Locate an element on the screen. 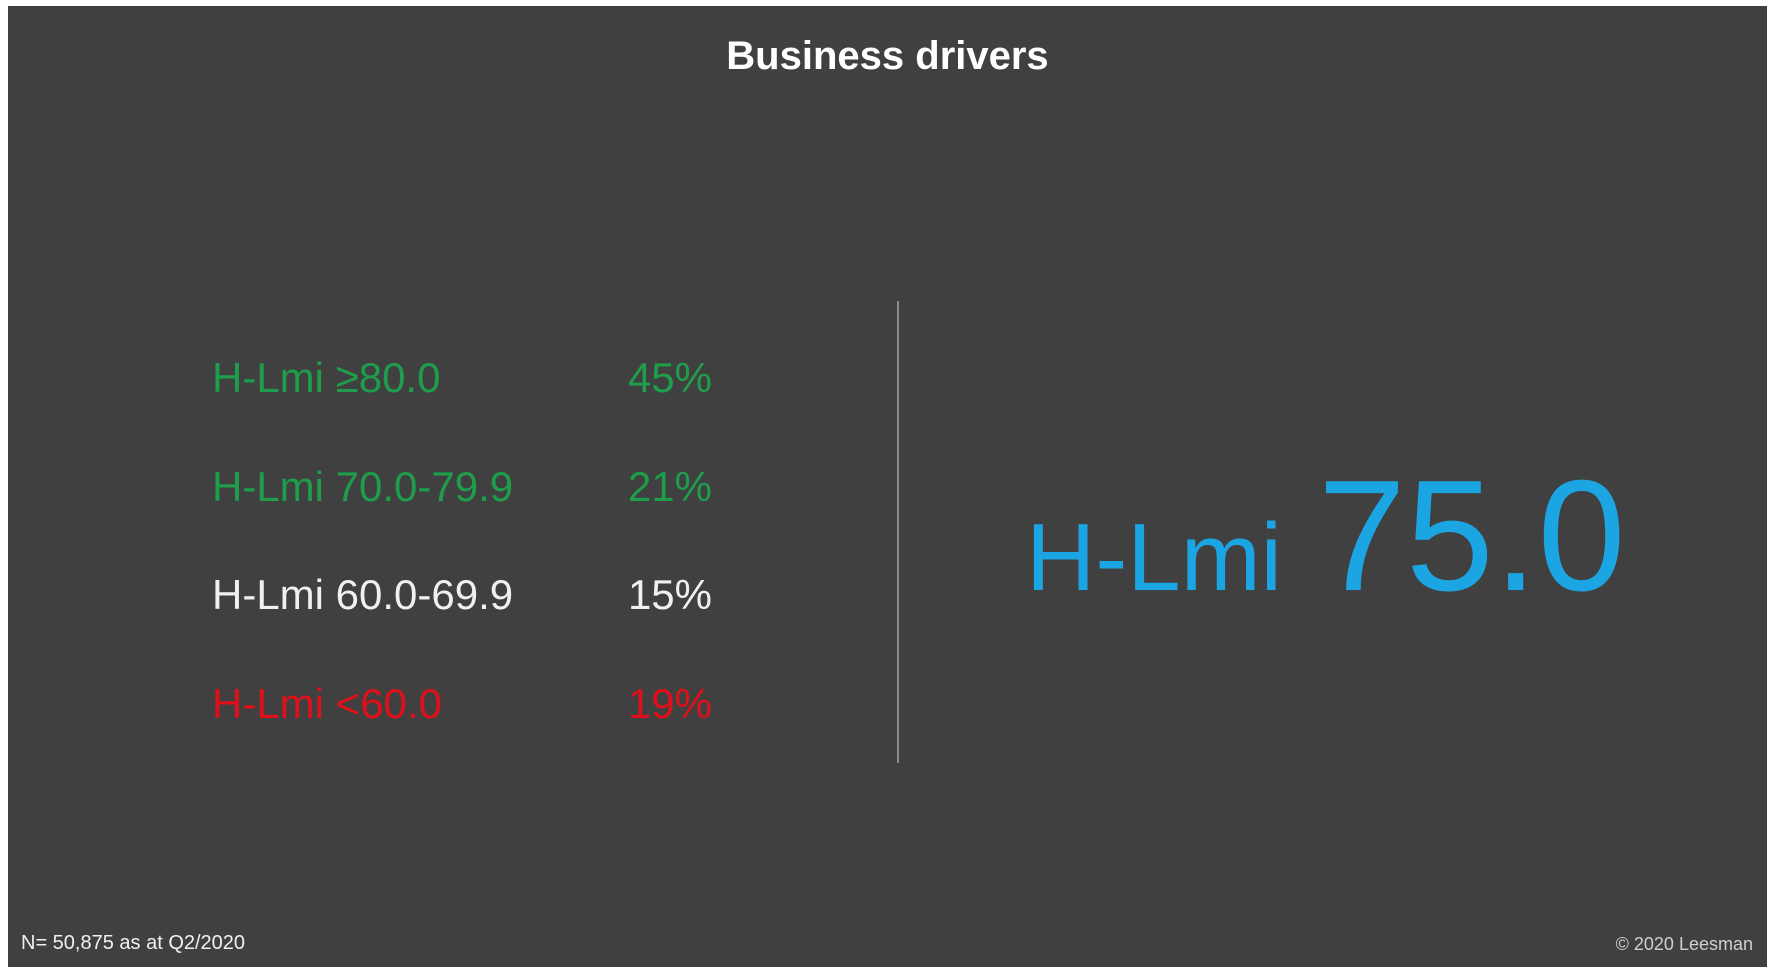 This screenshot has width=1767, height=967. row-value: 19% is located at coordinates (669, 703).